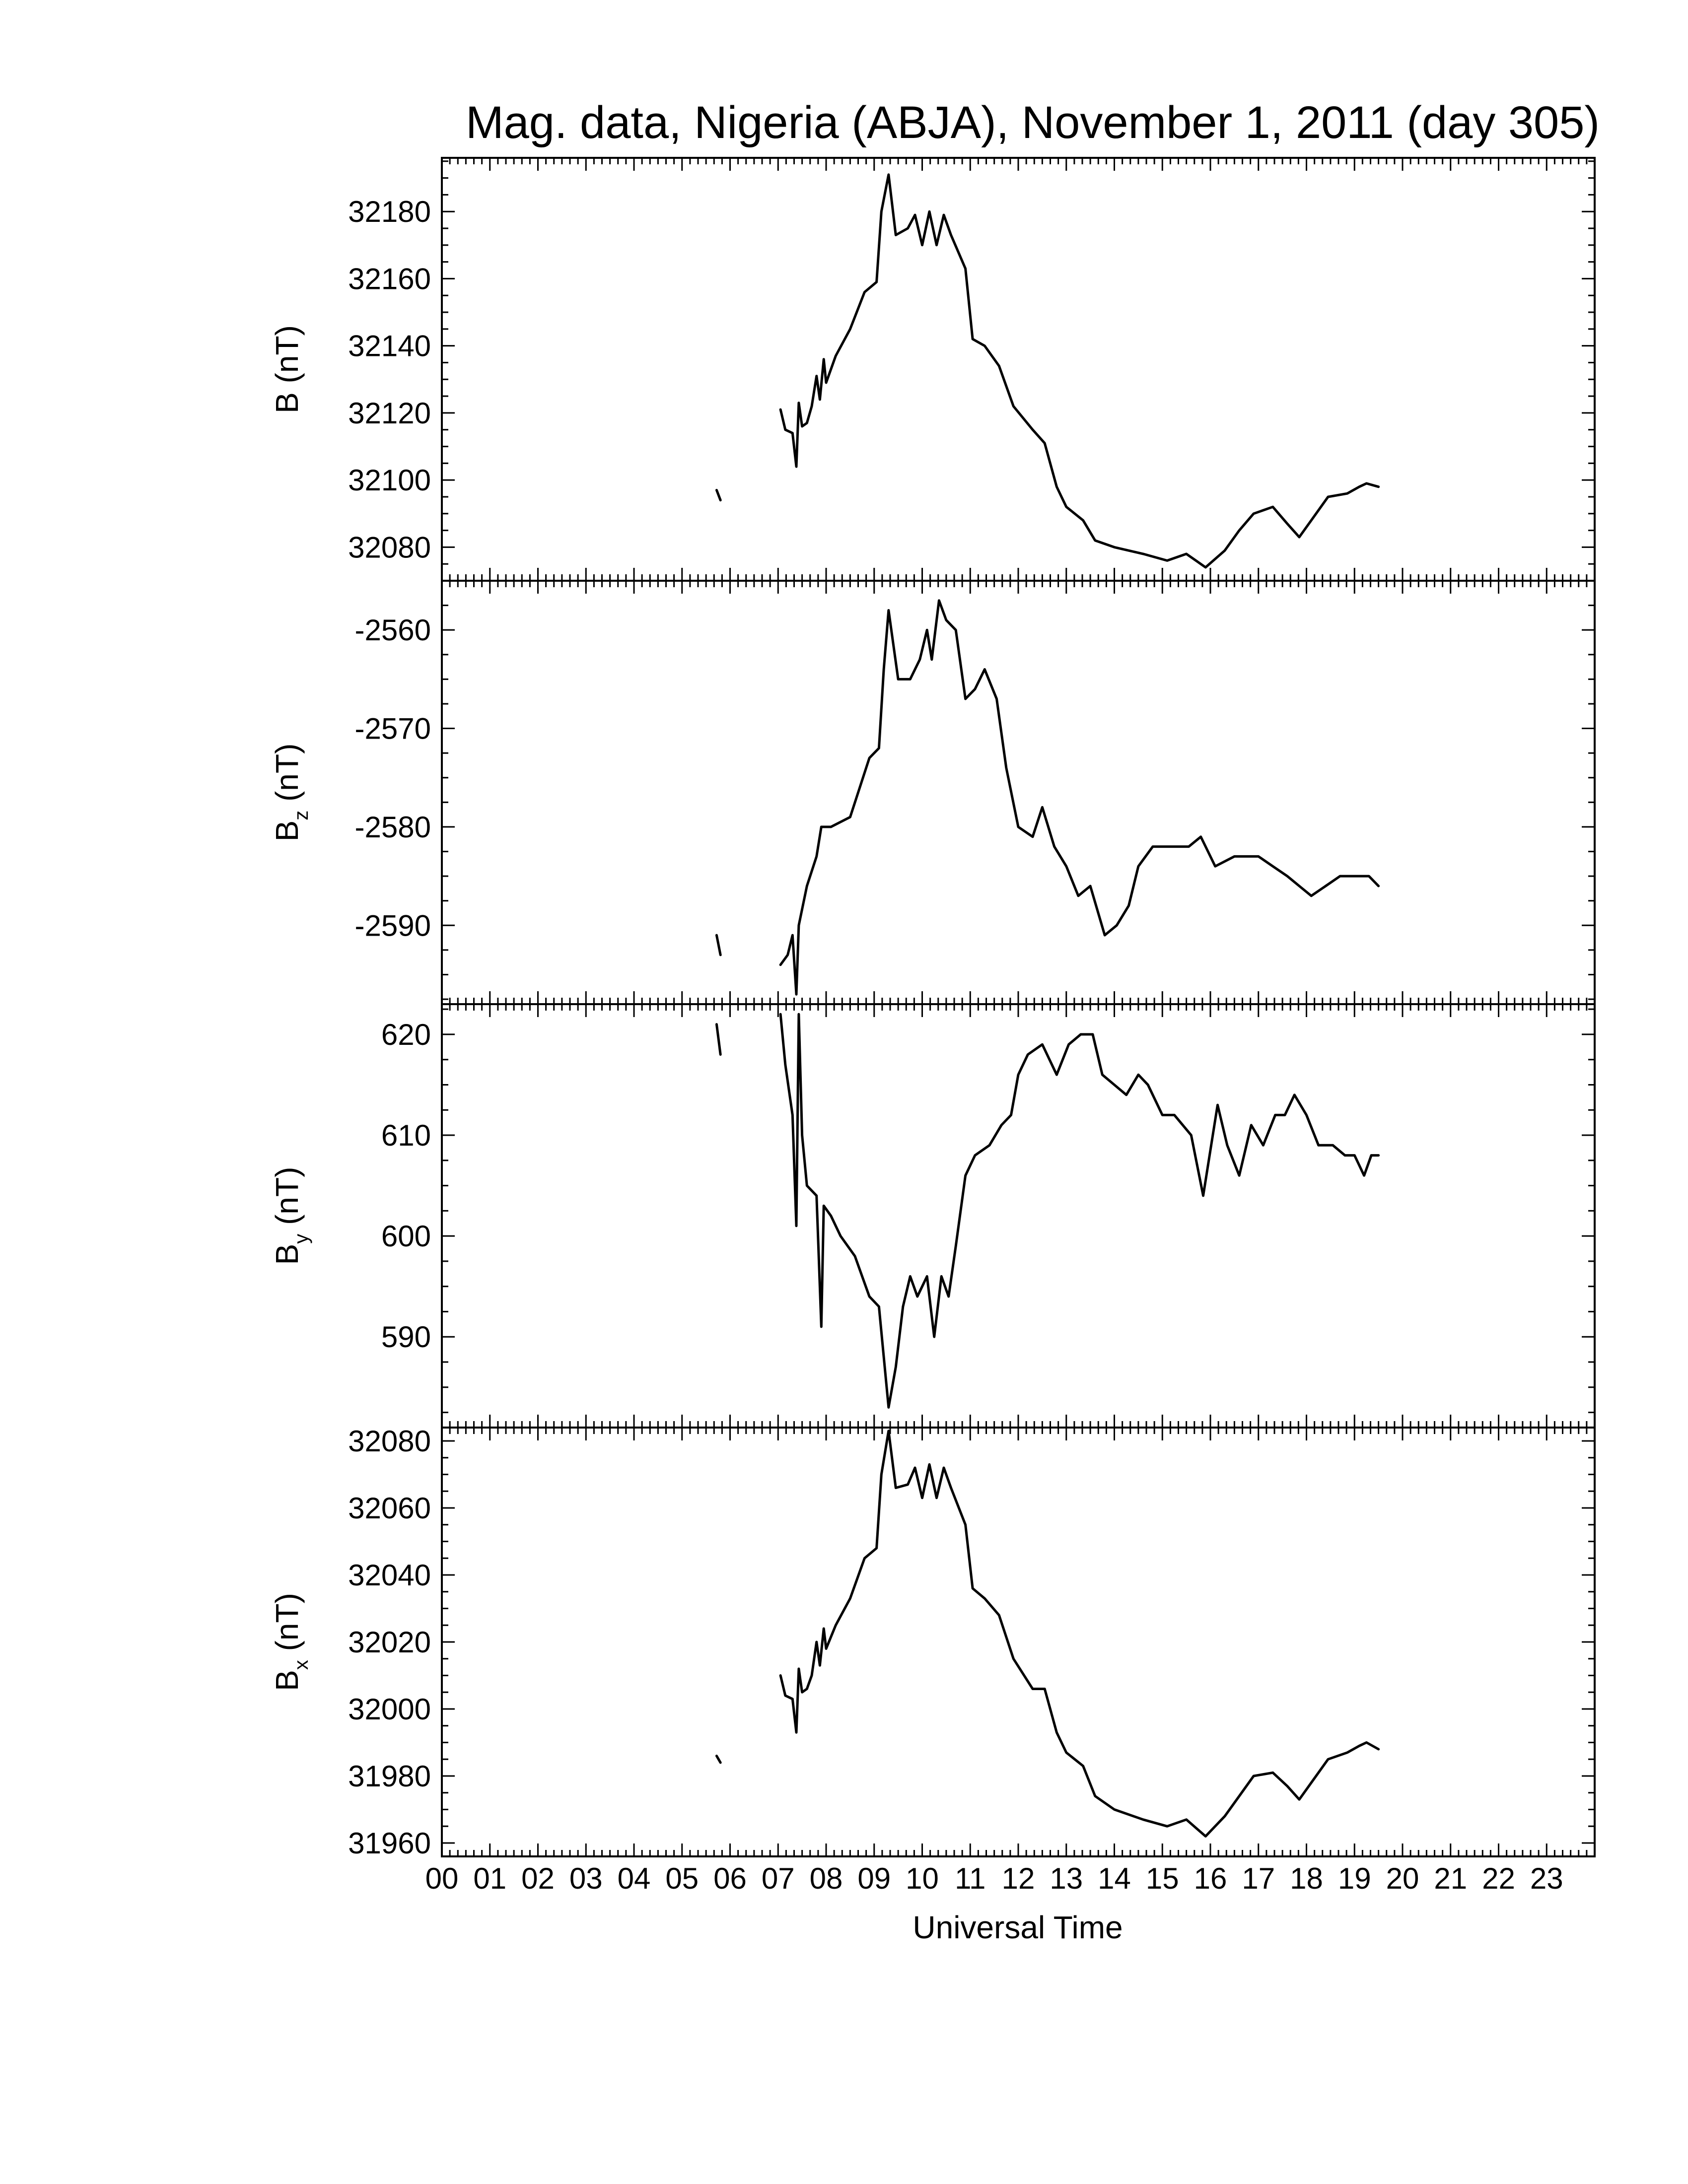  I want to click on x-tick-label: 03, so click(586, 1878).